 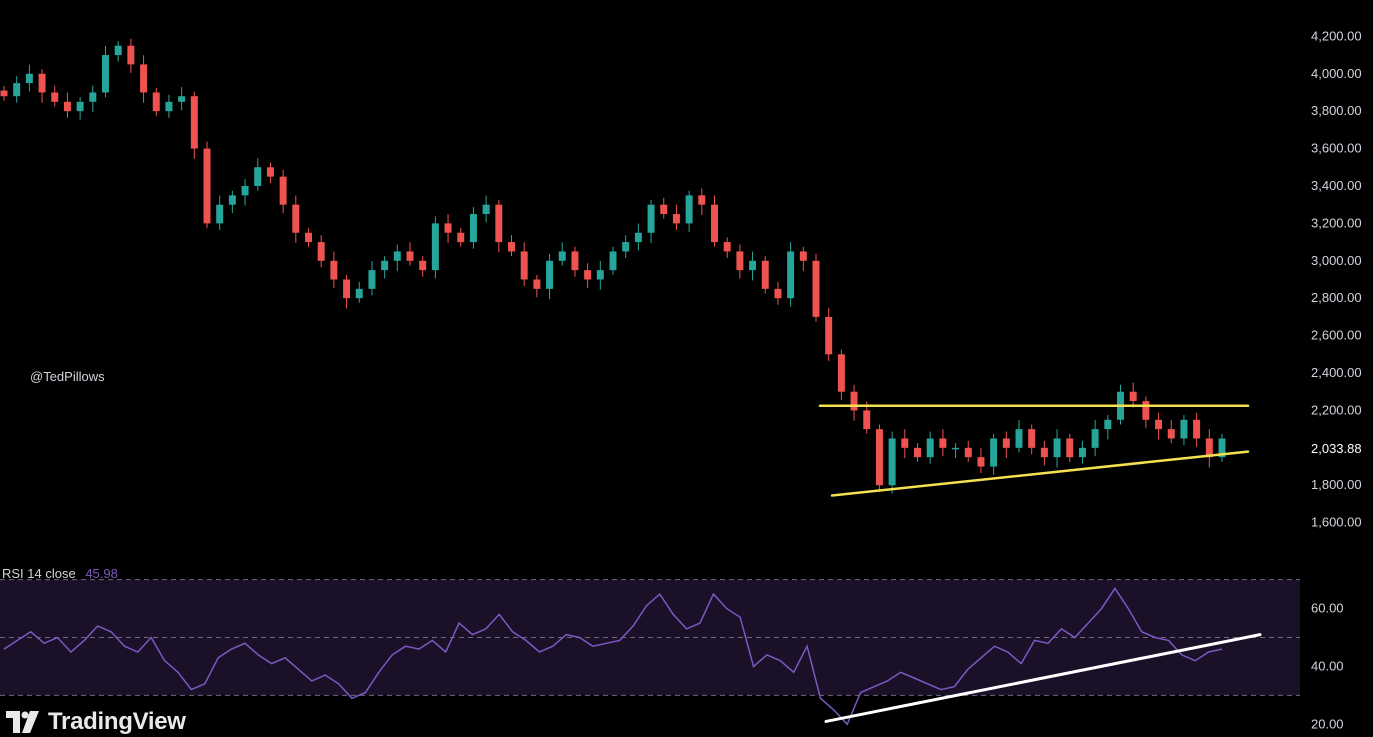 What do you see at coordinates (1336, 372) in the screenshot?
I see `price-tick-label: 2,400.00` at bounding box center [1336, 372].